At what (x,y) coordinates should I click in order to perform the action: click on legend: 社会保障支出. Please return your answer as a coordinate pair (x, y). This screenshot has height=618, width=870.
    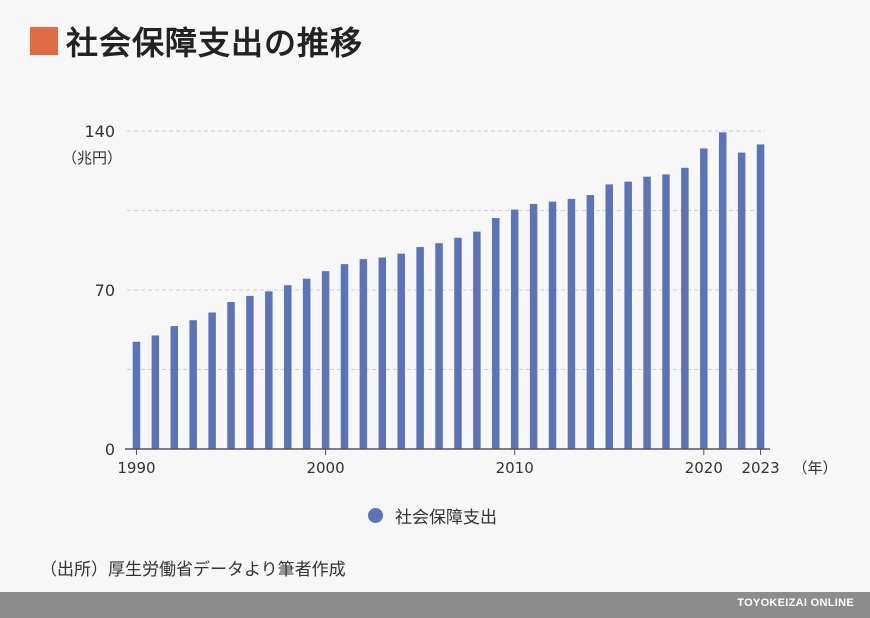
    Looking at the image, I should click on (432, 515).